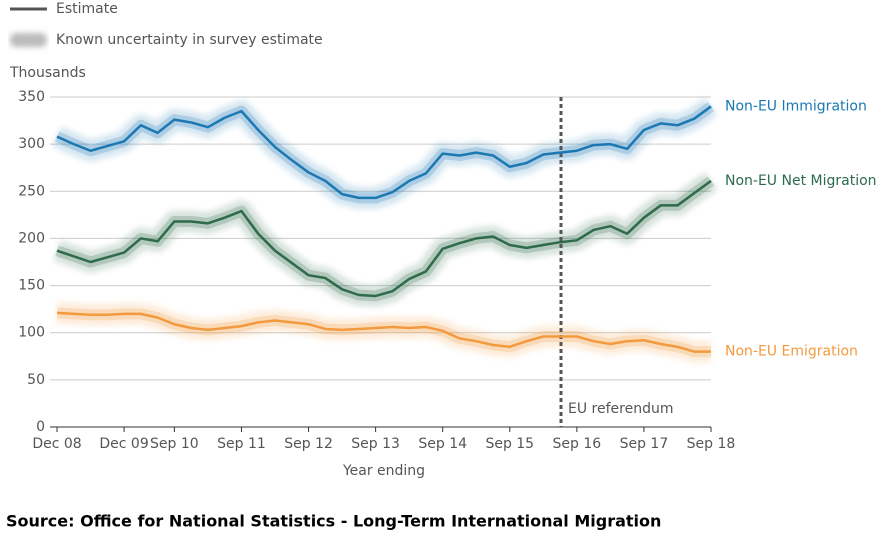  Describe the element at coordinates (31, 191) in the screenshot. I see `y-tick-label: 250` at that location.